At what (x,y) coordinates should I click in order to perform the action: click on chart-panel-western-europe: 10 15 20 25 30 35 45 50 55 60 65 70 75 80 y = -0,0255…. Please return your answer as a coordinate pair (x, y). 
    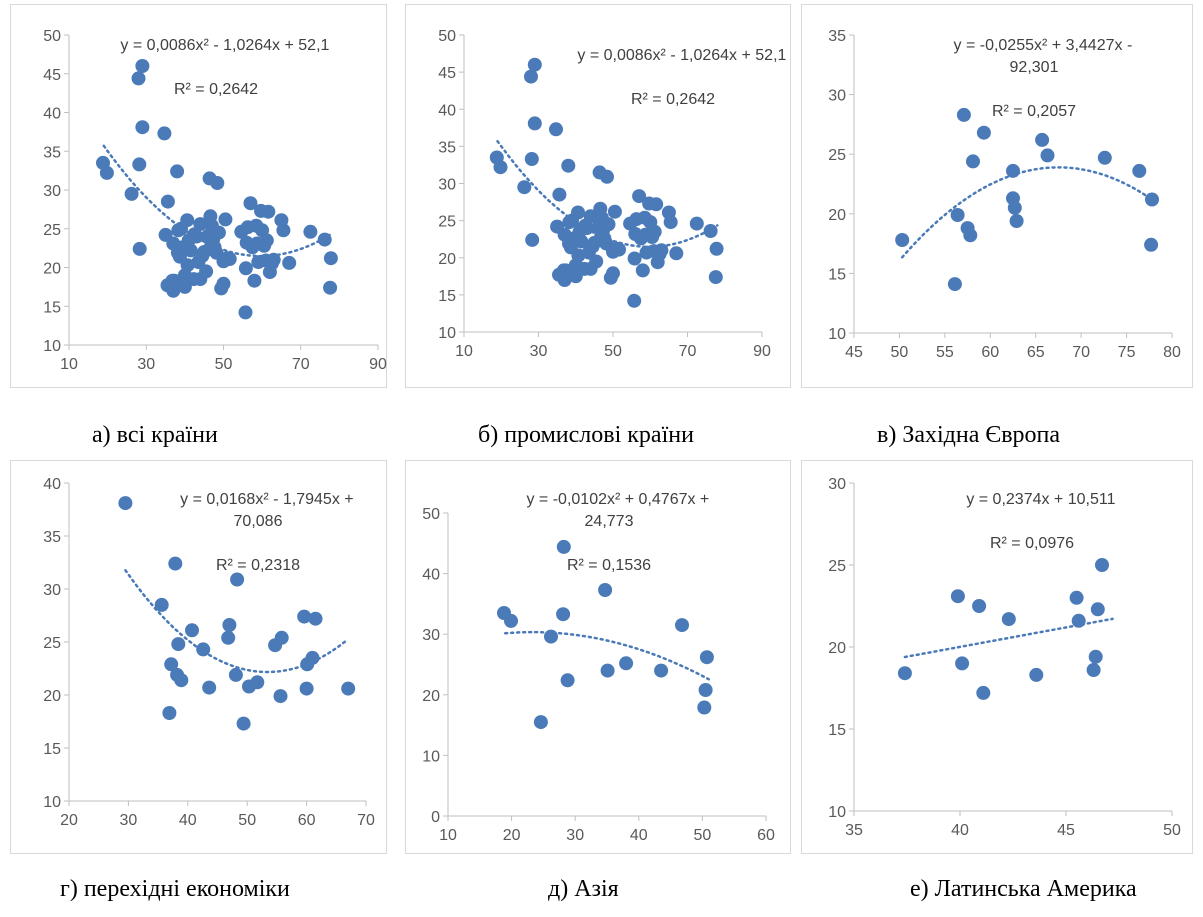
    Looking at the image, I should click on (997, 196).